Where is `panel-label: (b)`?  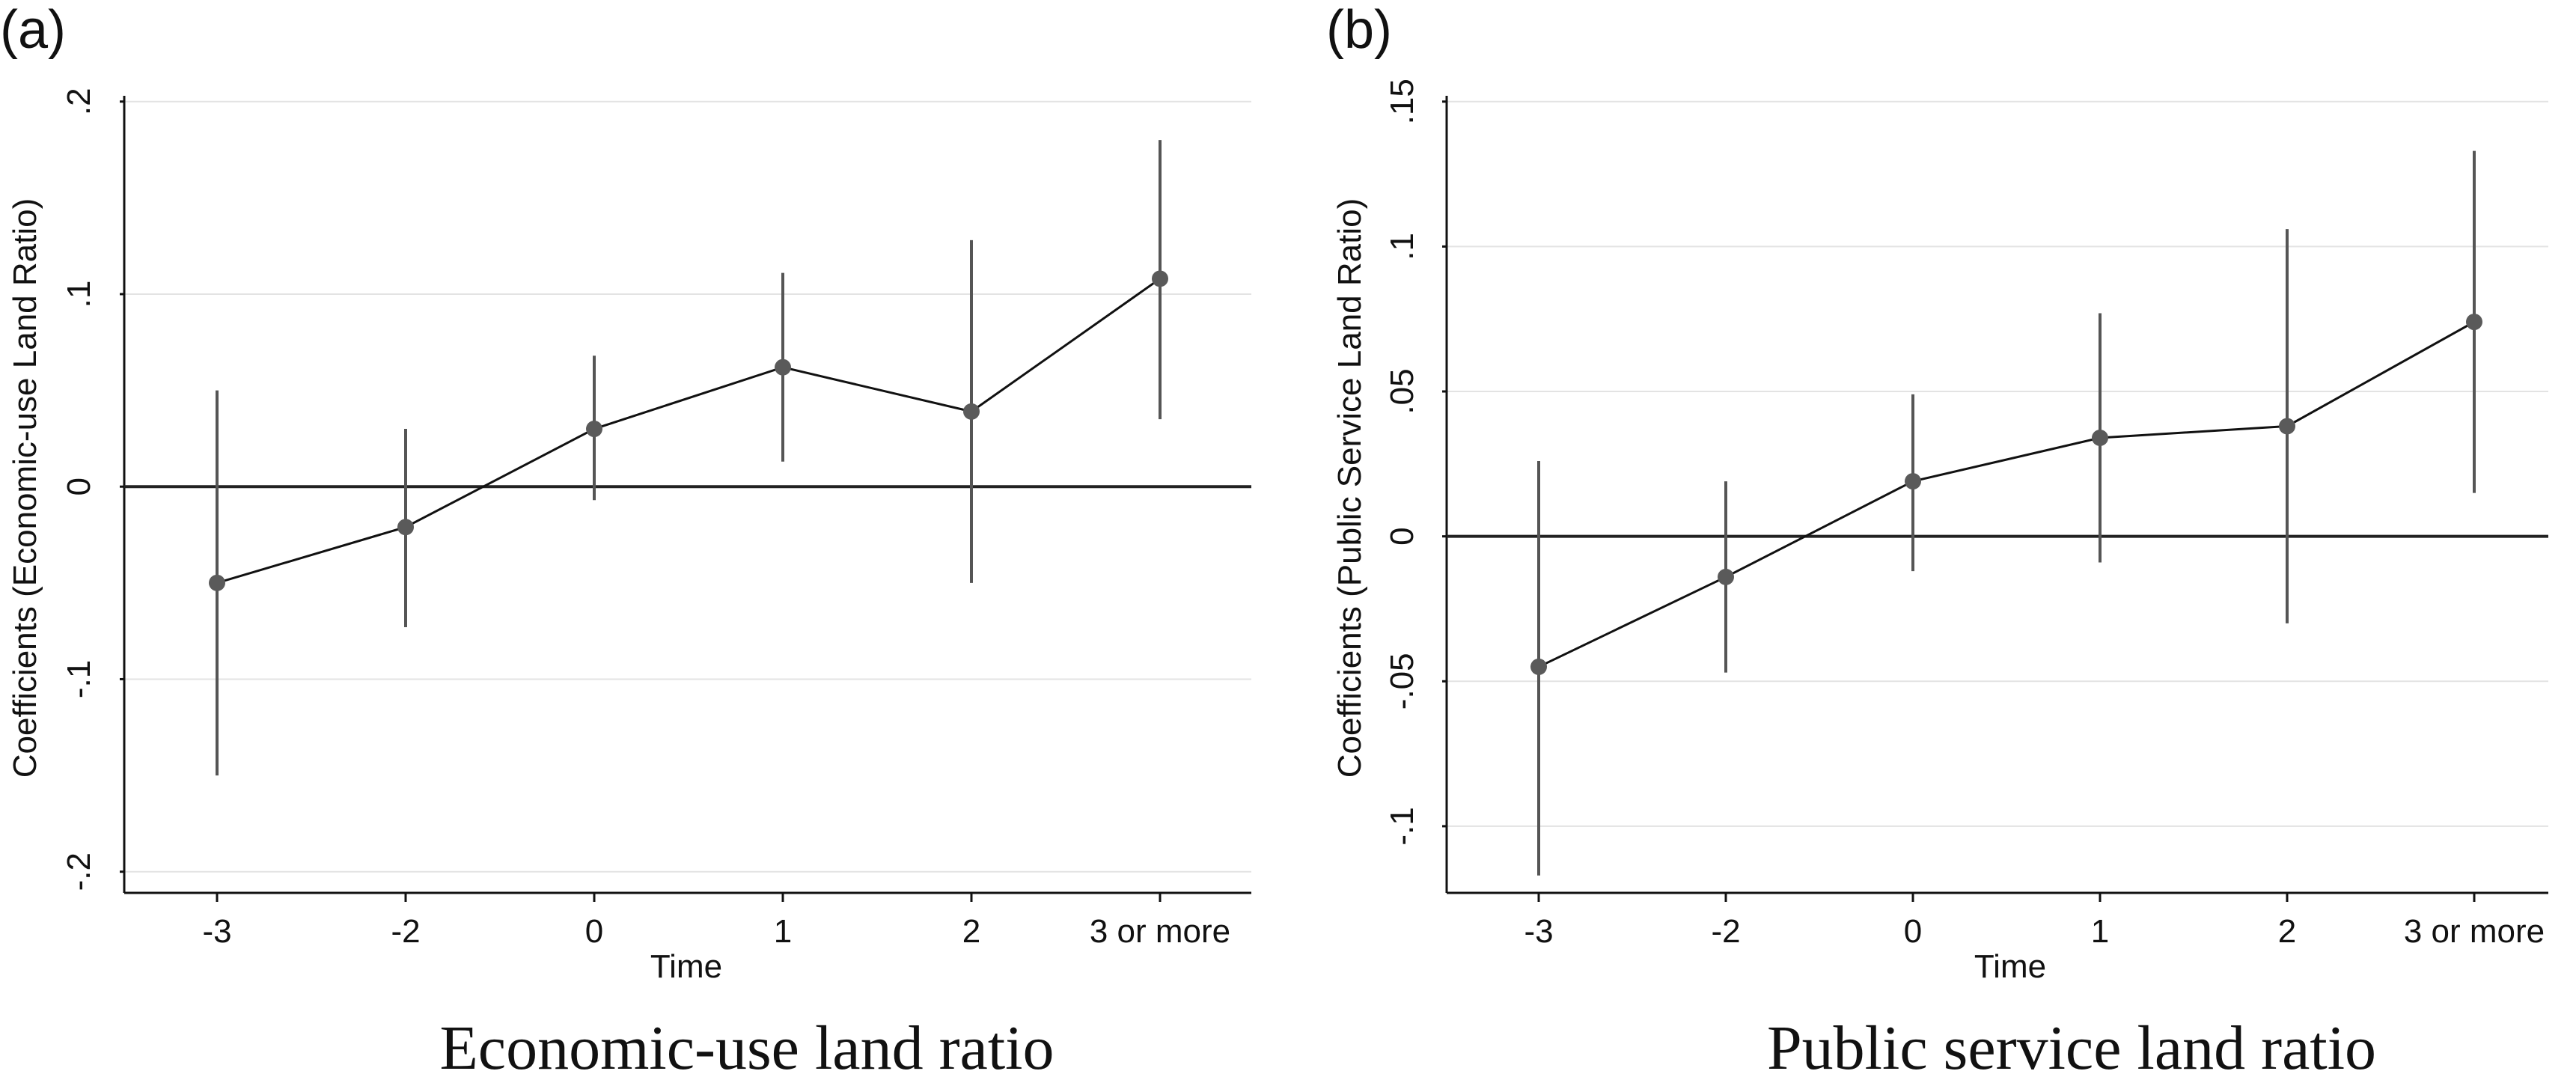 panel-label: (b) is located at coordinates (1359, 30).